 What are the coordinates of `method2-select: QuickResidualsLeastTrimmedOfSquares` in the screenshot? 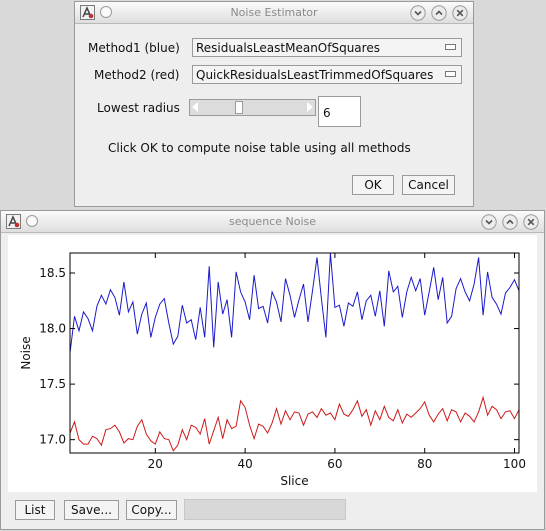 It's located at (327, 74).